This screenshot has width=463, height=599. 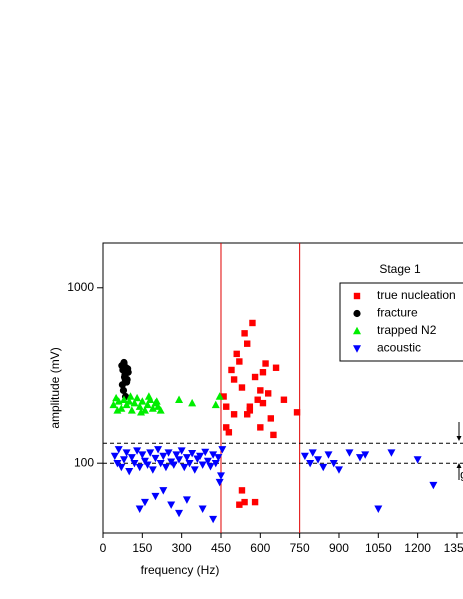 I want to click on x-tick-label: 450, so click(x=221, y=548).